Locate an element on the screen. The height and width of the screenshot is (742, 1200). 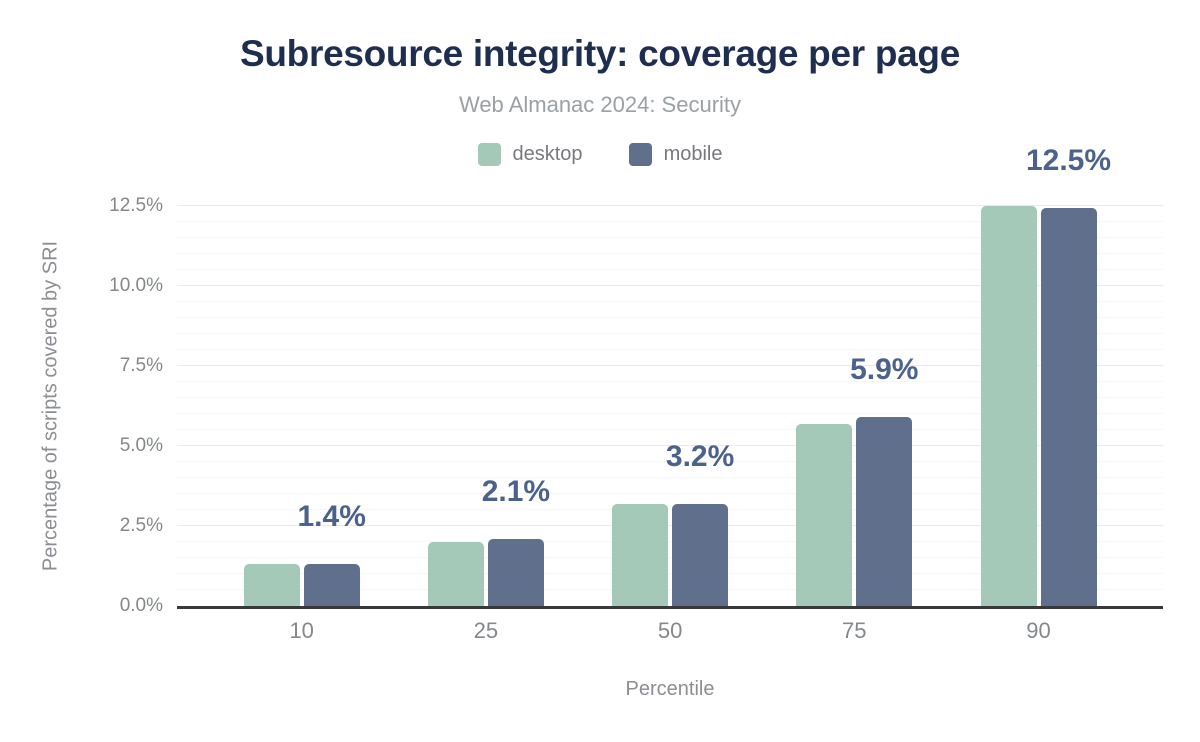
y-tick-label-2.5%: 2.5% is located at coordinates (141, 525).